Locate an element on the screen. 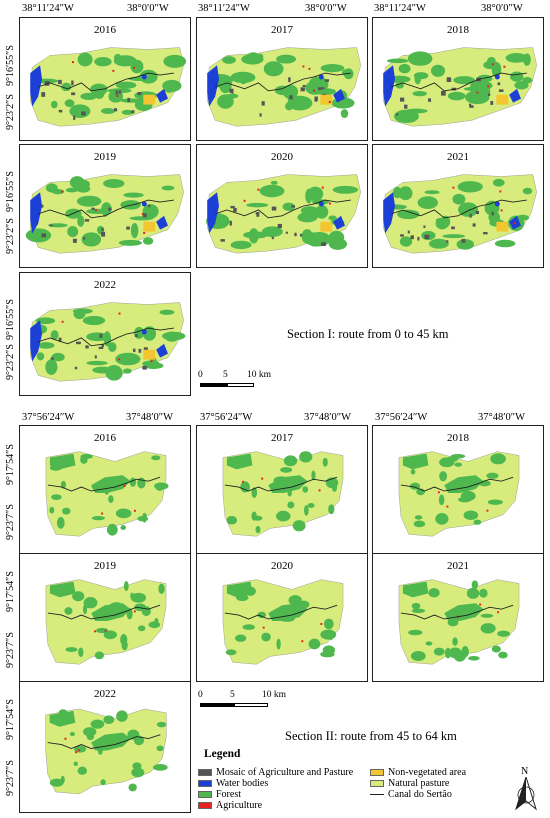 This screenshot has width=550, height=818. s2-lon-right-3: 37°48′0″W is located at coordinates (502, 417).